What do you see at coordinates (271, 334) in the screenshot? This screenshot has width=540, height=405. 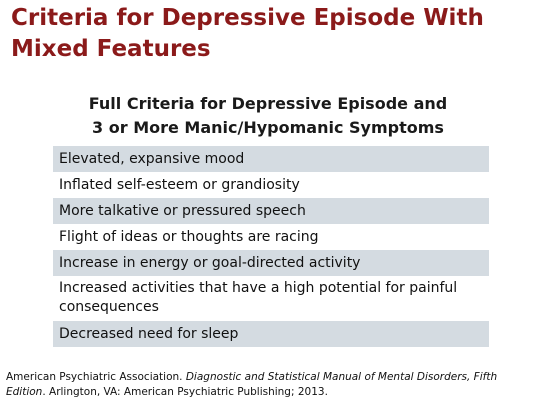 I see `criteria-item: Decreased need for sleep` at bounding box center [271, 334].